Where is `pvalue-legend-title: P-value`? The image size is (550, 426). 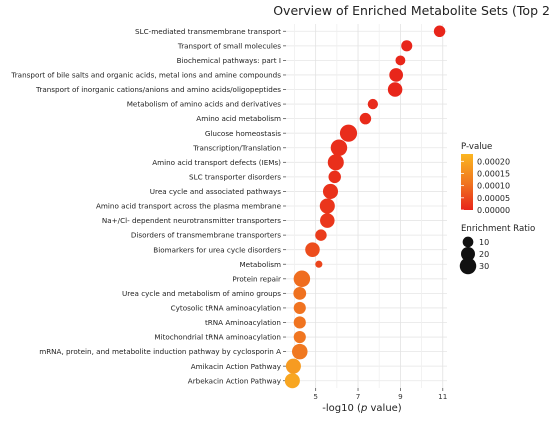
pvalue-legend-title: P-value is located at coordinates (476, 147).